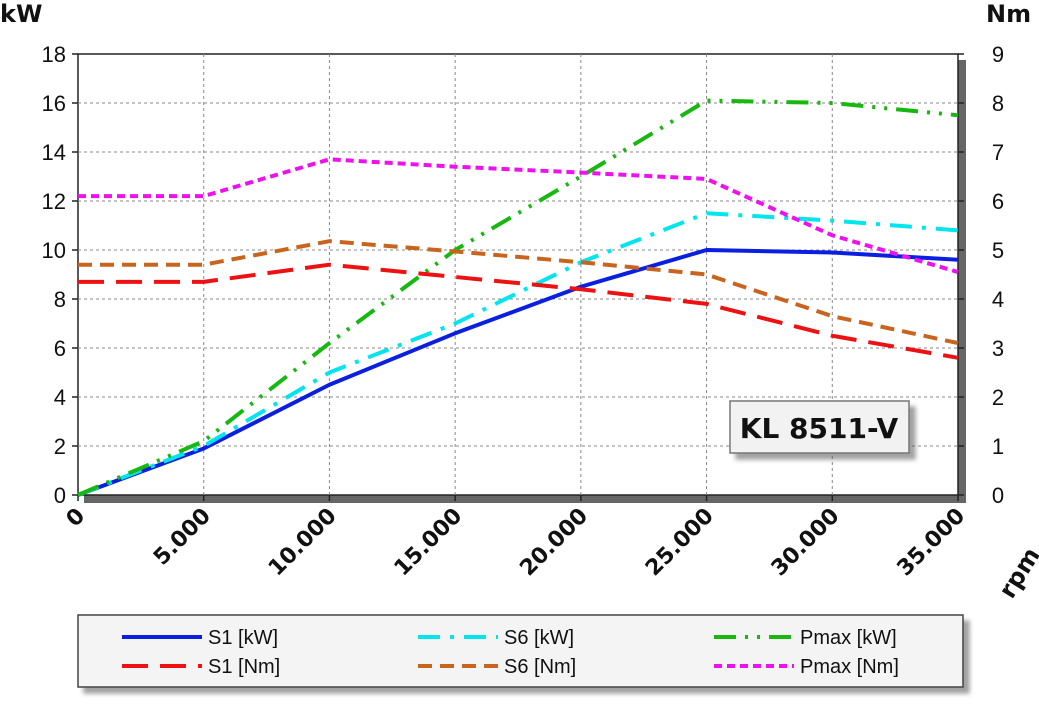  I want to click on y-right-tick-label: 3, so click(998, 348).